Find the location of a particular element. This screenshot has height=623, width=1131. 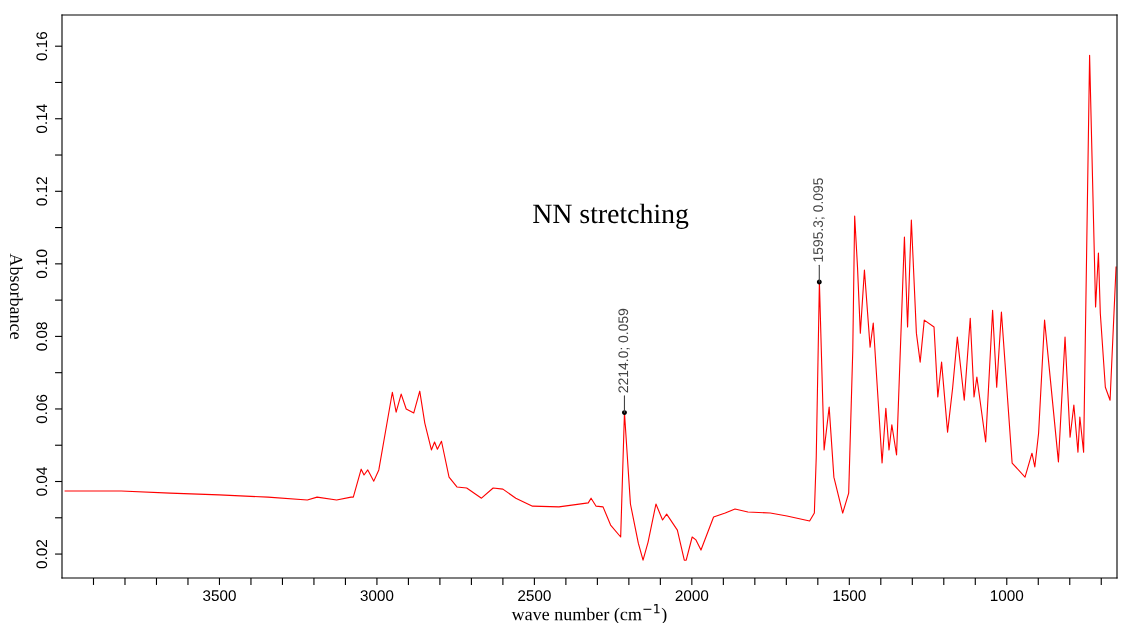

y-tick-label: 0.08 is located at coordinates (42, 336).